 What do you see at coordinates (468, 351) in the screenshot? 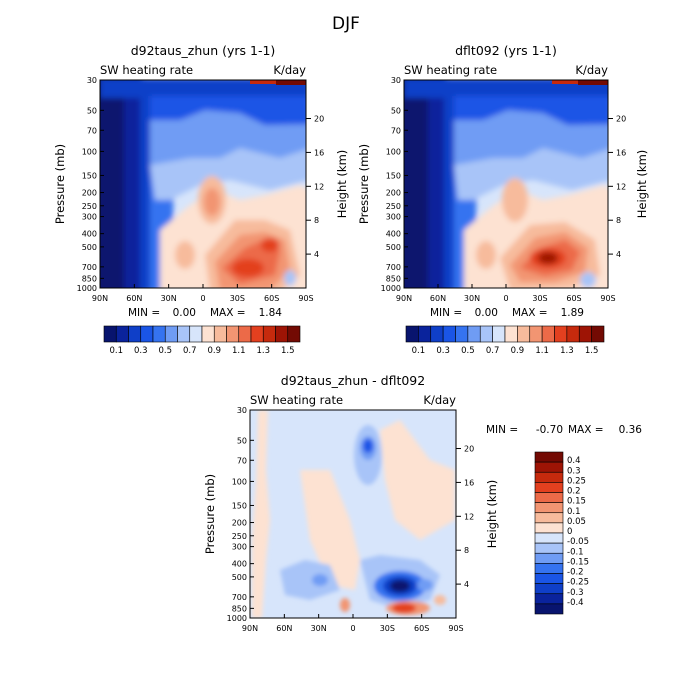
I see `colorbar-label: 0.5` at bounding box center [468, 351].